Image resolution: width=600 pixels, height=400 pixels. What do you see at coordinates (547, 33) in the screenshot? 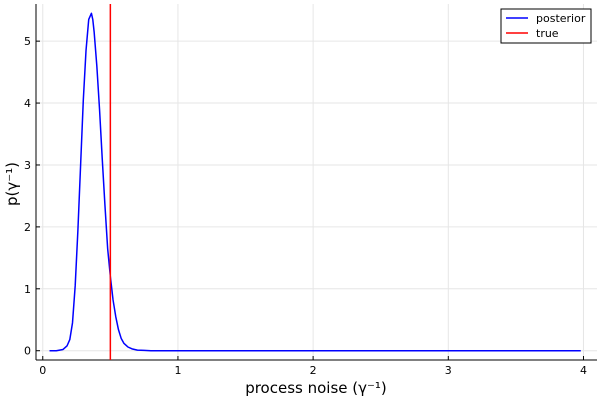
I see `legend-label-true: true` at bounding box center [547, 33].